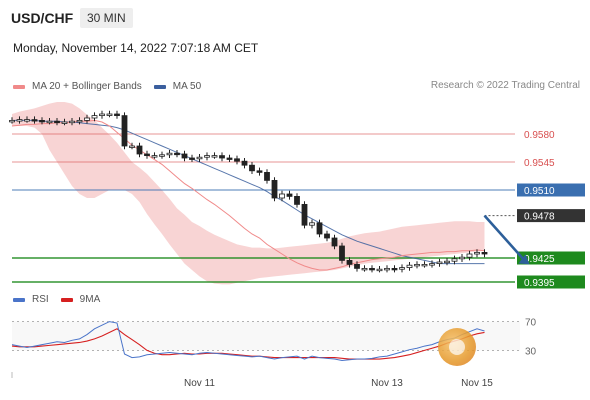 Image resolution: width=590 pixels, height=400 pixels. Describe the element at coordinates (90, 299) in the screenshot. I see `legend-label-rsi-ma: 9MA` at that location.